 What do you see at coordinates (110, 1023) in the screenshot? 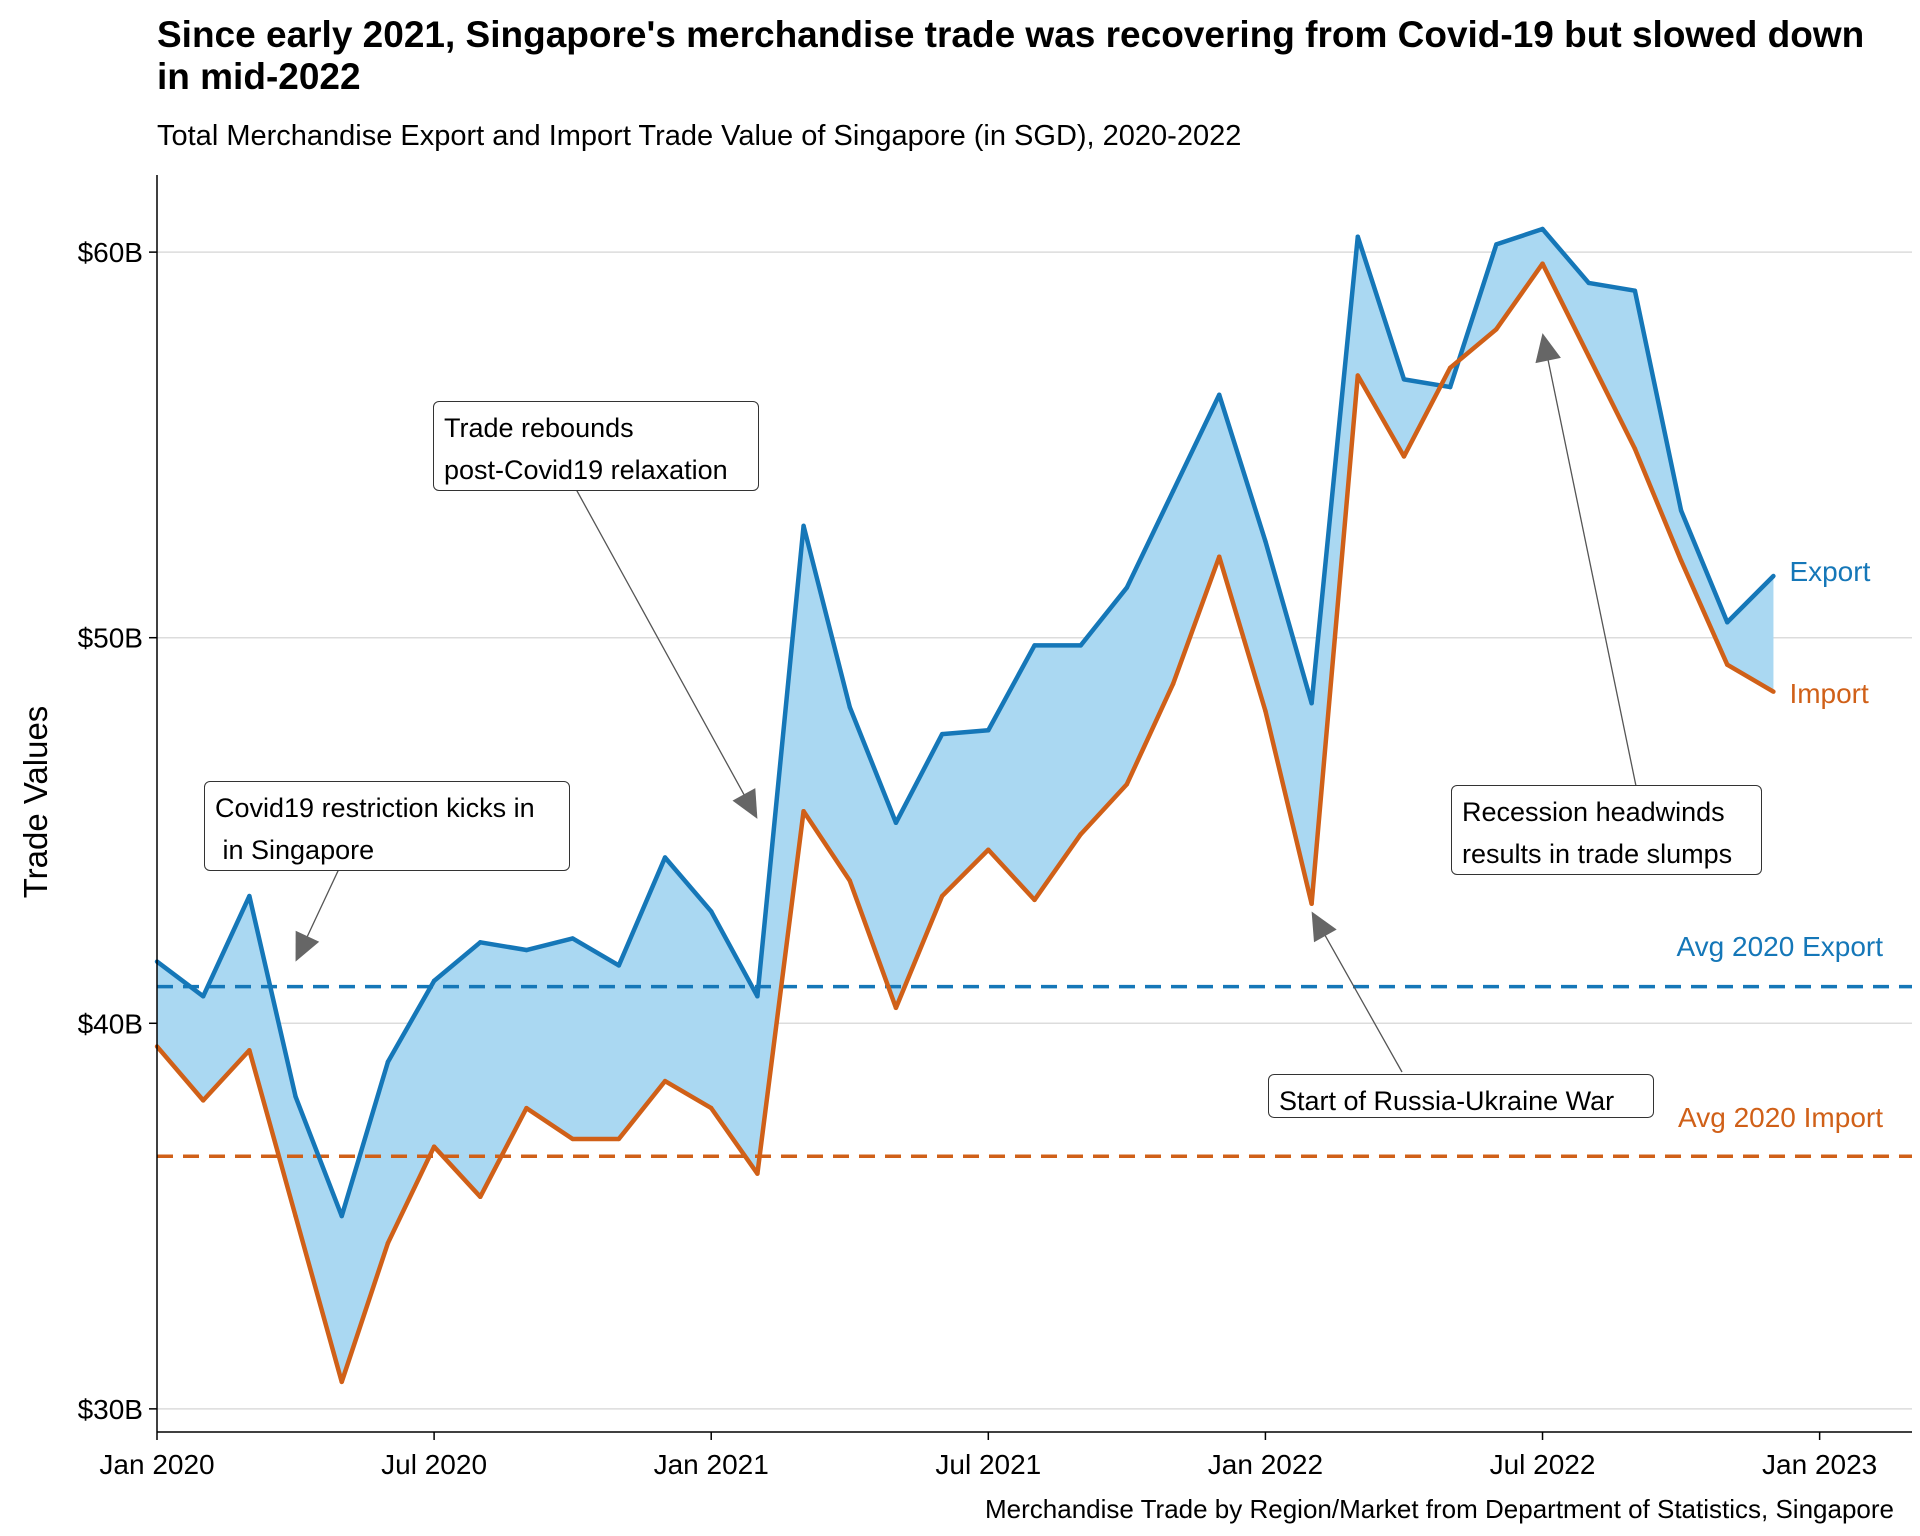
I see `y-tick-label: $40B` at bounding box center [110, 1023].